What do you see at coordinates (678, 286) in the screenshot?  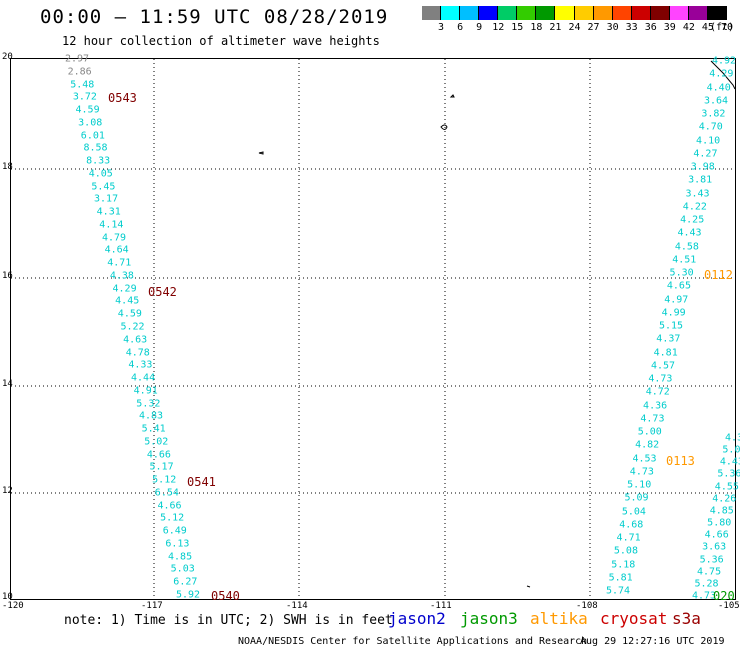 I see `swh-value: 4.65` at bounding box center [678, 286].